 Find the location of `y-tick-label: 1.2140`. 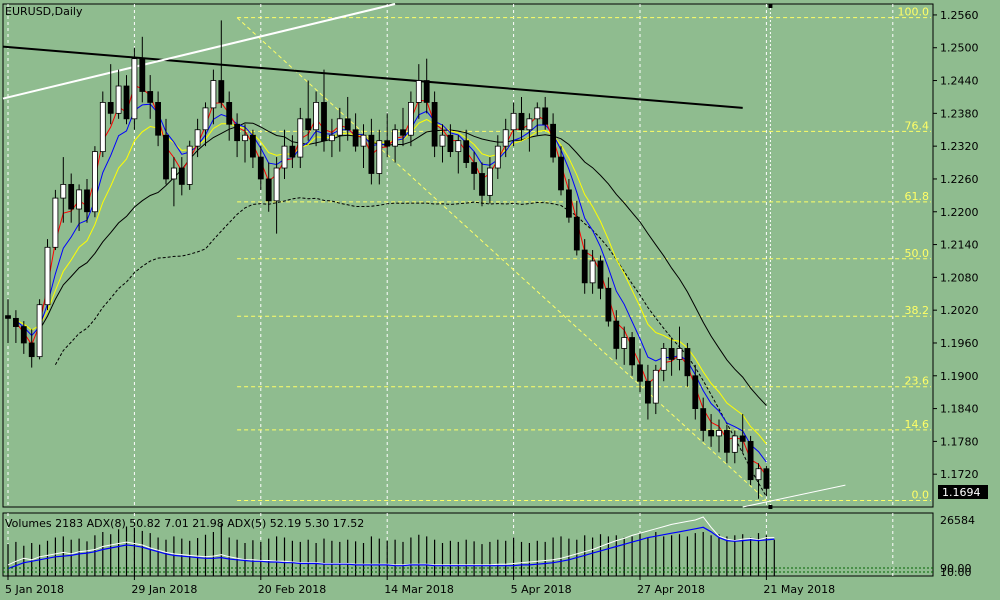

y-tick-label: 1.2140 is located at coordinates (959, 245).